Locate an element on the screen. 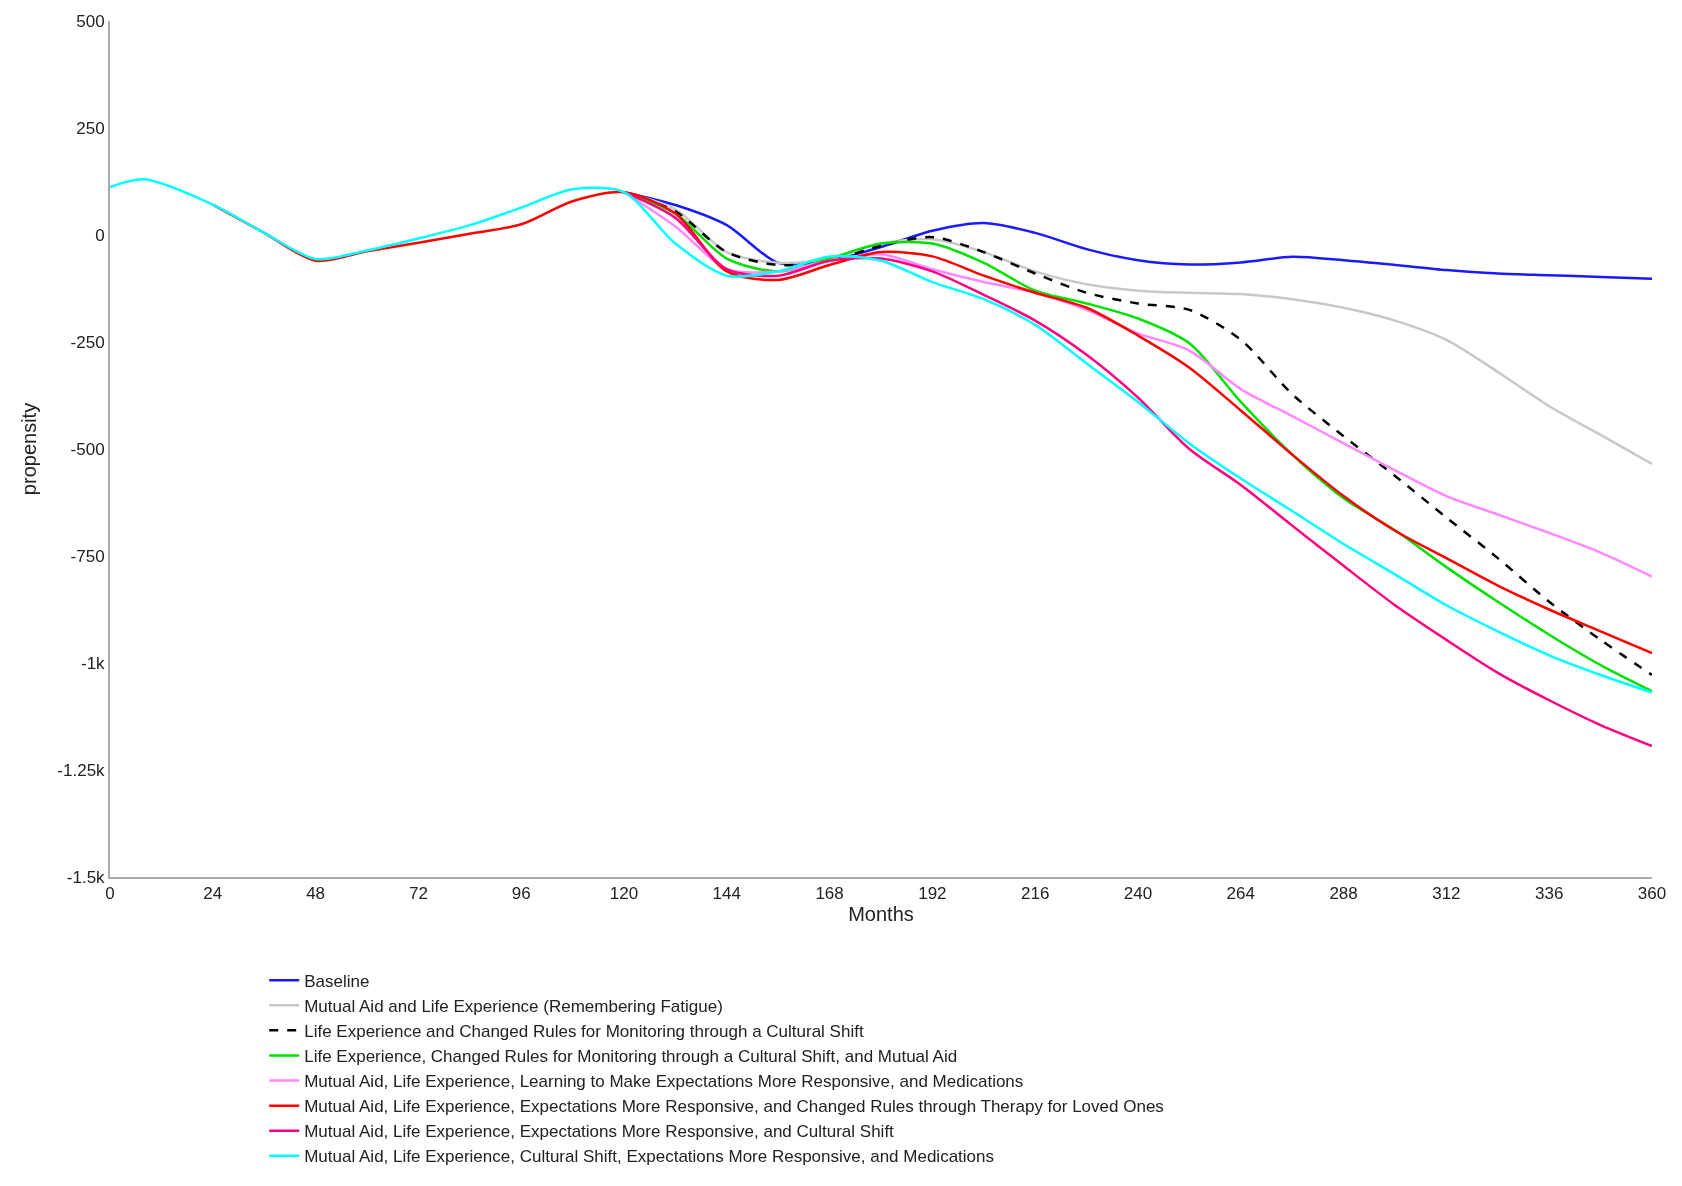 This screenshot has height=1186, width=1682. y-tick-label: 500 is located at coordinates (90, 21).